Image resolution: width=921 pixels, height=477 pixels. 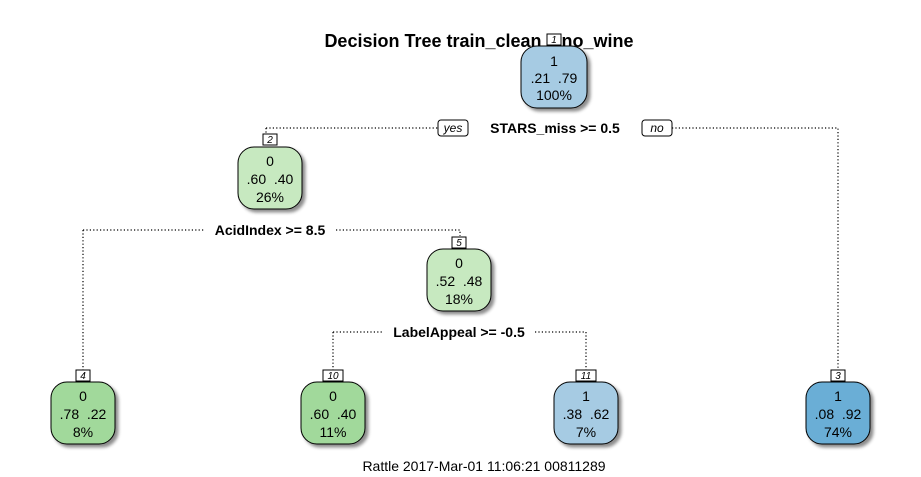 What do you see at coordinates (554, 95) in the screenshot?
I see `node-percent: 100%` at bounding box center [554, 95].